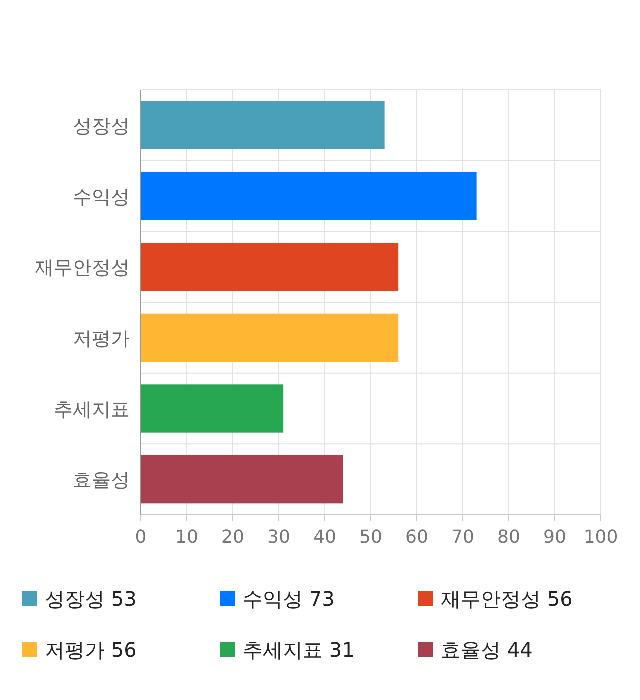  What do you see at coordinates (555, 537) in the screenshot?
I see `x-tick-label: 90` at bounding box center [555, 537].